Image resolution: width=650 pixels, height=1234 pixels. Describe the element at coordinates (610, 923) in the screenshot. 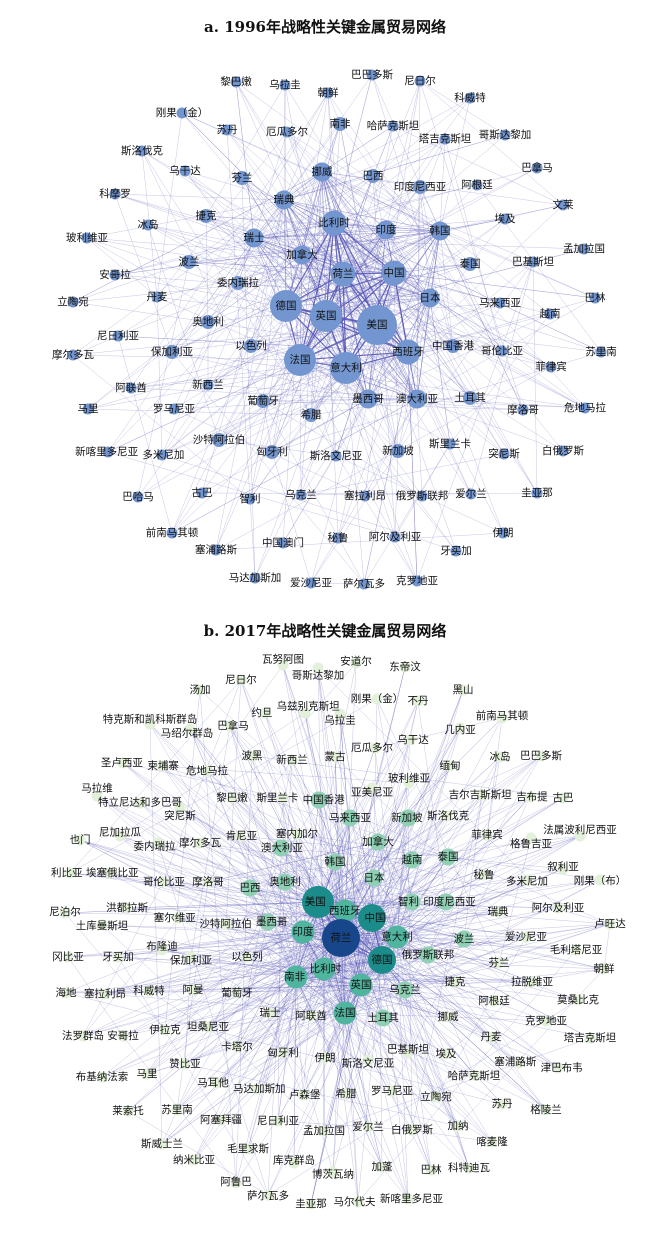

I see `node-label: 卢旺达` at that location.